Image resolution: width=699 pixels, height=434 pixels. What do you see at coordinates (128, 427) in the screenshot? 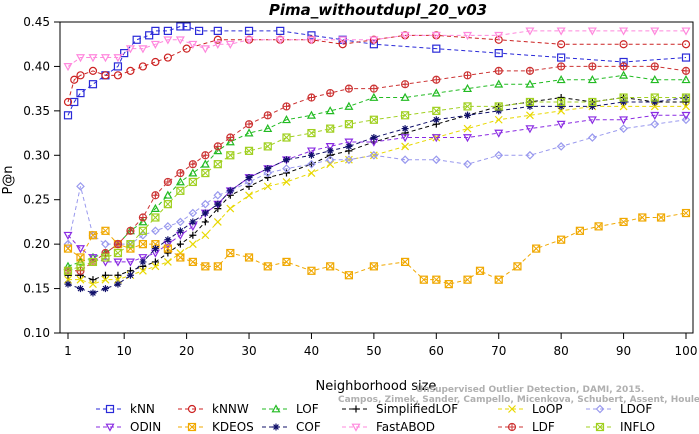
I see `legend-item-odin: ODIN` at bounding box center [128, 427].